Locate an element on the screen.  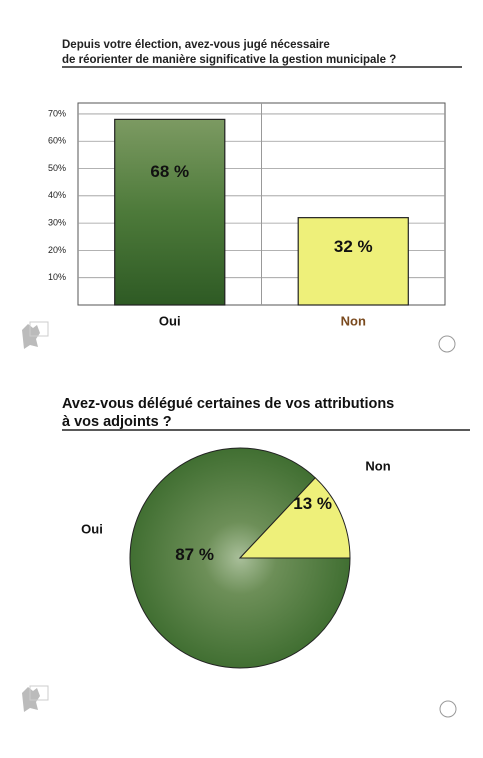
pie-slice is located at coordinates (294, 518).